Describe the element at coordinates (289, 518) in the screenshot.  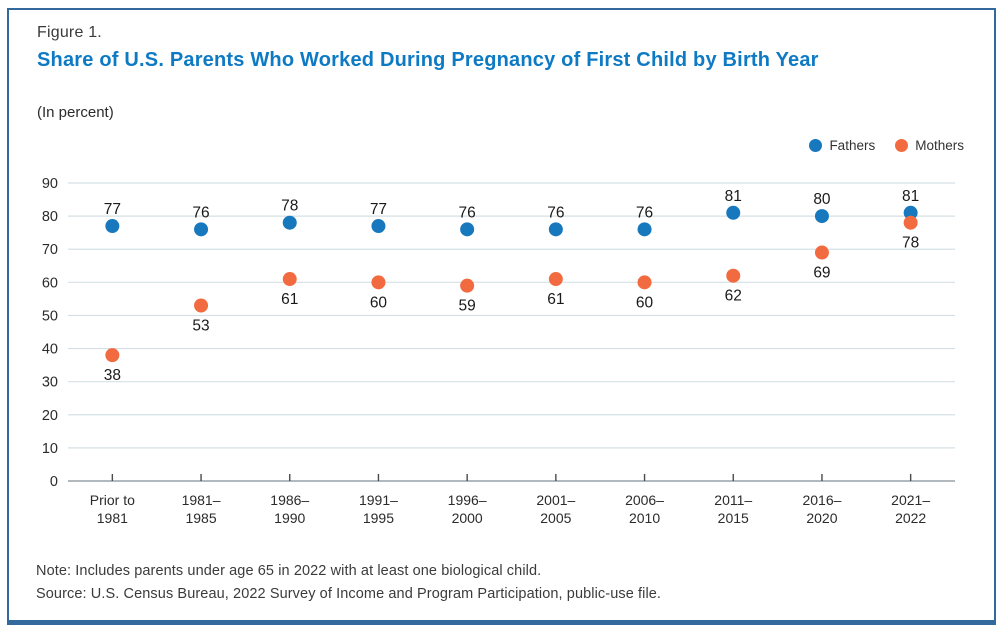
I see `x-axis-tick-label: 1990` at that location.